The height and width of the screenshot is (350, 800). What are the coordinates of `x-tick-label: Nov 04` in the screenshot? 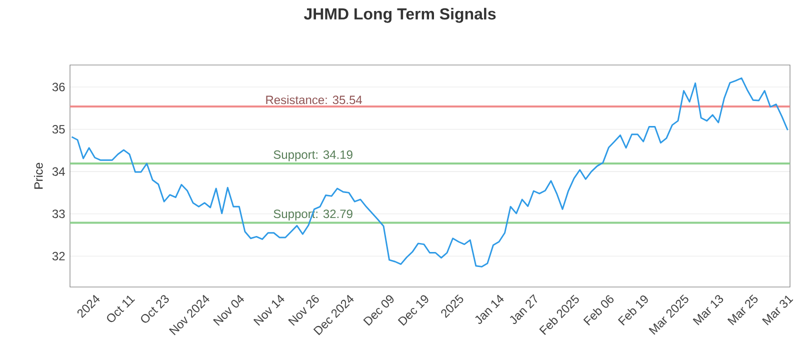 It's located at (228, 310).